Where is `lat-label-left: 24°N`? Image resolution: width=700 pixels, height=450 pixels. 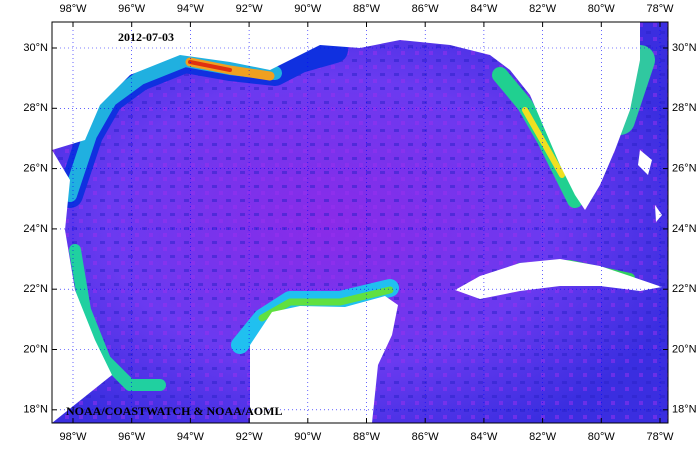 lat-label-left: 24°N is located at coordinates (35, 229).